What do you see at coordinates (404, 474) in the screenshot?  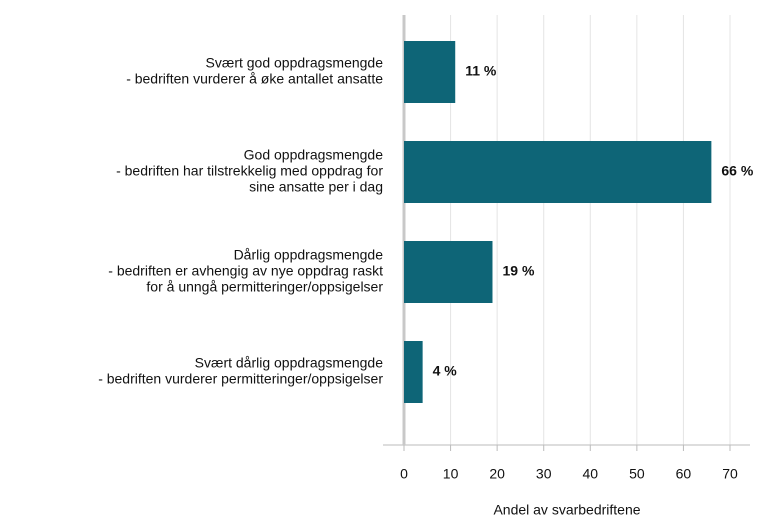 I see `x-tick-label: 0` at bounding box center [404, 474].